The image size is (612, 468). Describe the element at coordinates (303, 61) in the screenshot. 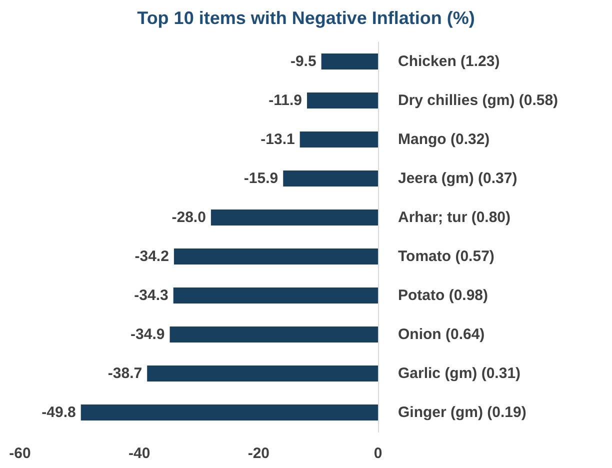

I see `data-label: -9.5` at that location.